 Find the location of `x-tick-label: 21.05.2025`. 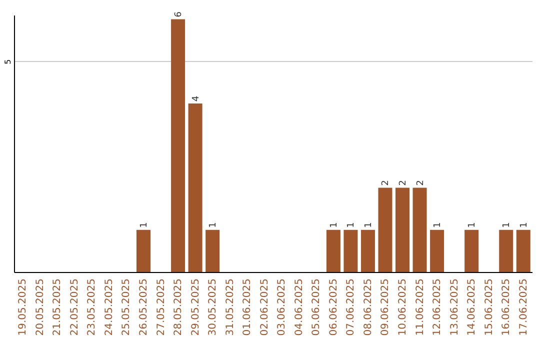

x-tick-label: 21.05.2025 is located at coordinates (58, 307).